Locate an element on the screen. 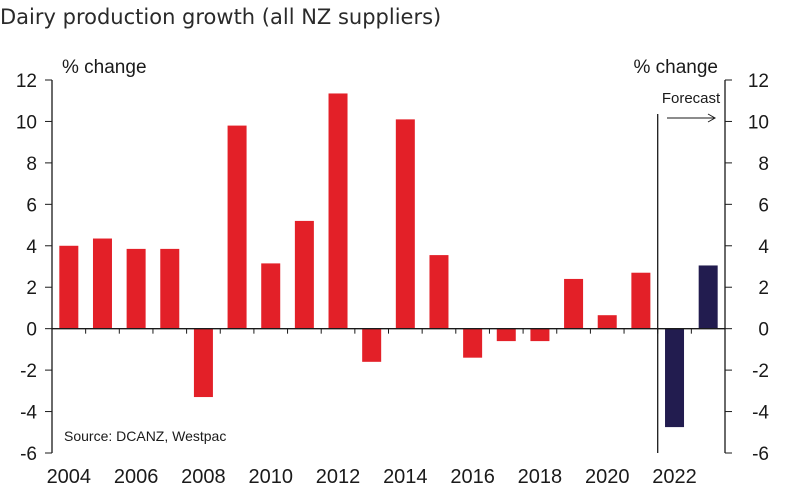 The width and height of the screenshot is (790, 495). bar-2019 is located at coordinates (574, 303).